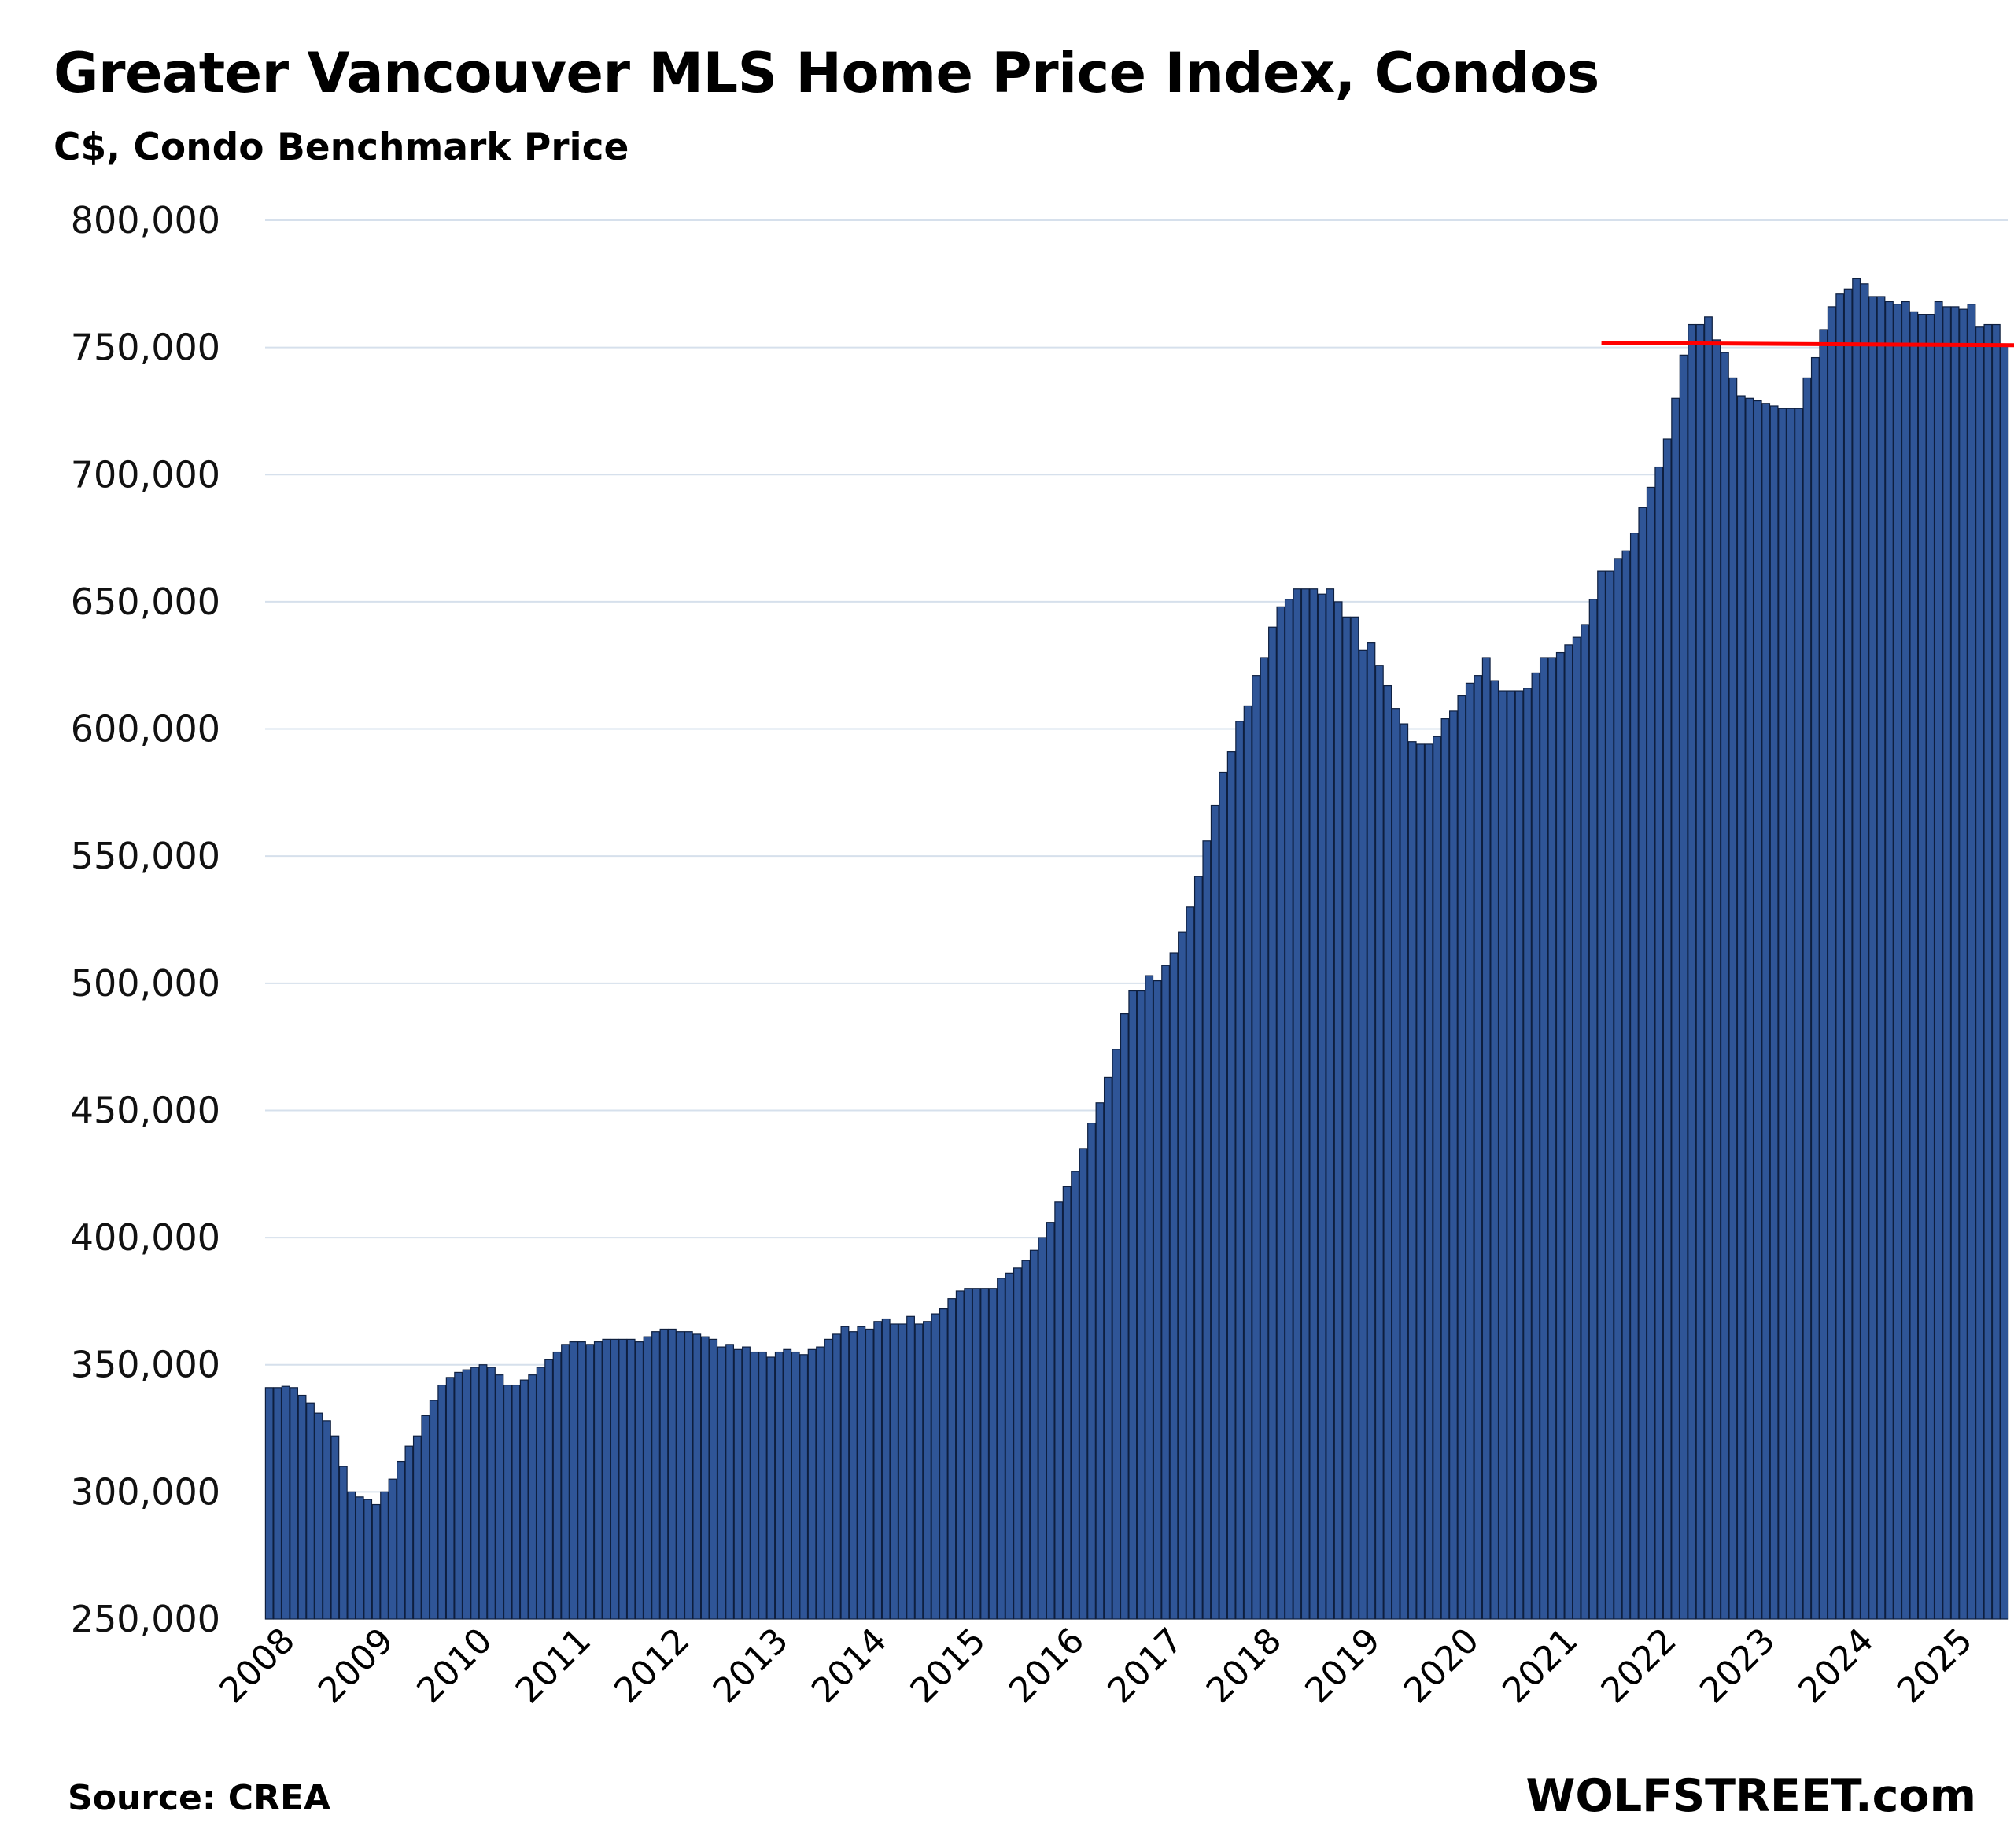  Describe the element at coordinates (199, 1798) in the screenshot. I see `source-note: Source: CREA` at that location.